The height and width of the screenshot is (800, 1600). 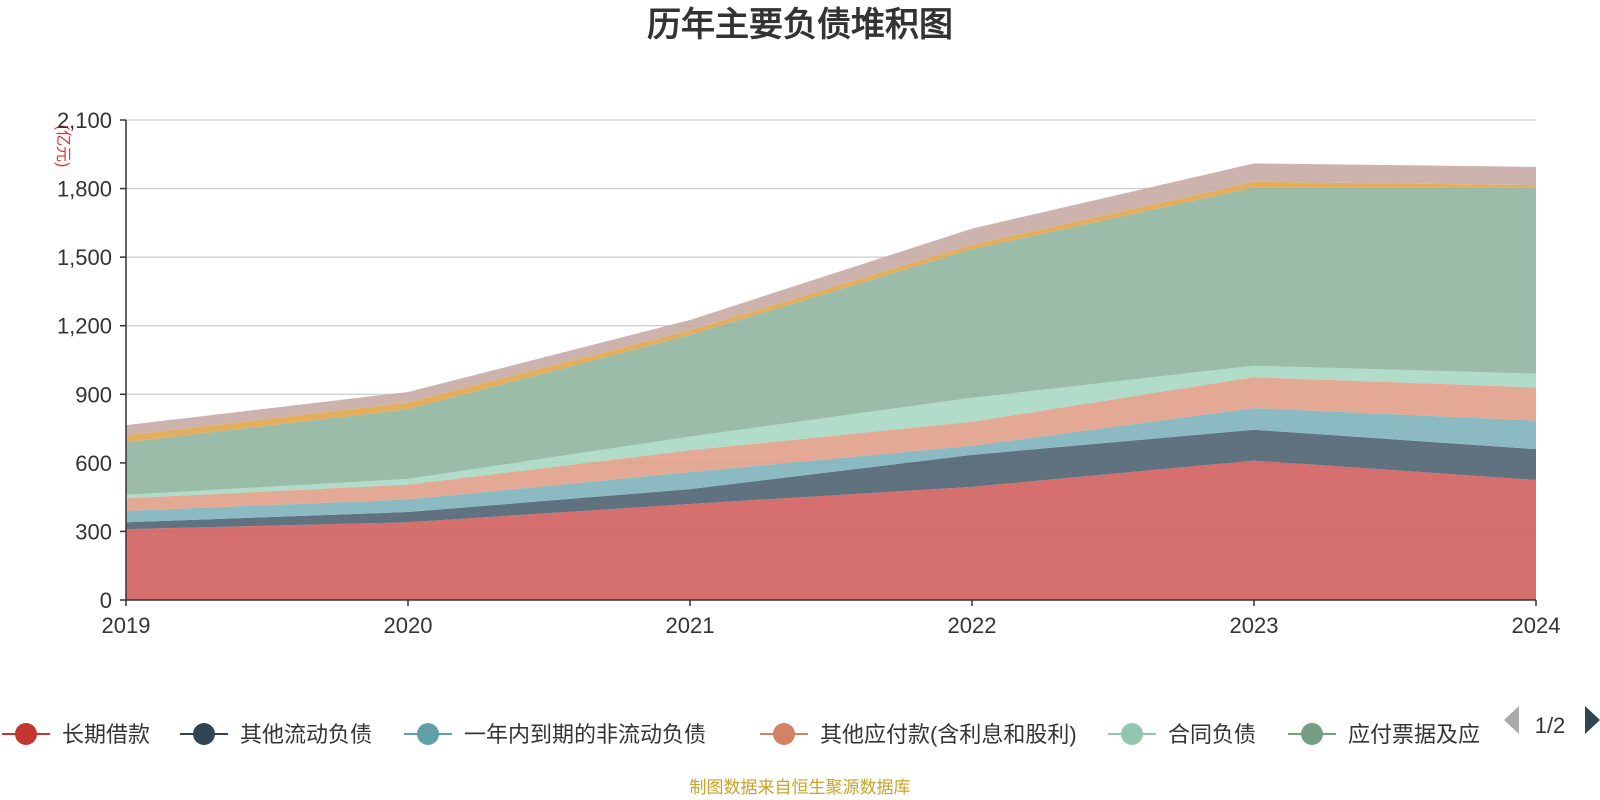 I want to click on y-tick-label: 1,500, so click(x=84, y=257).